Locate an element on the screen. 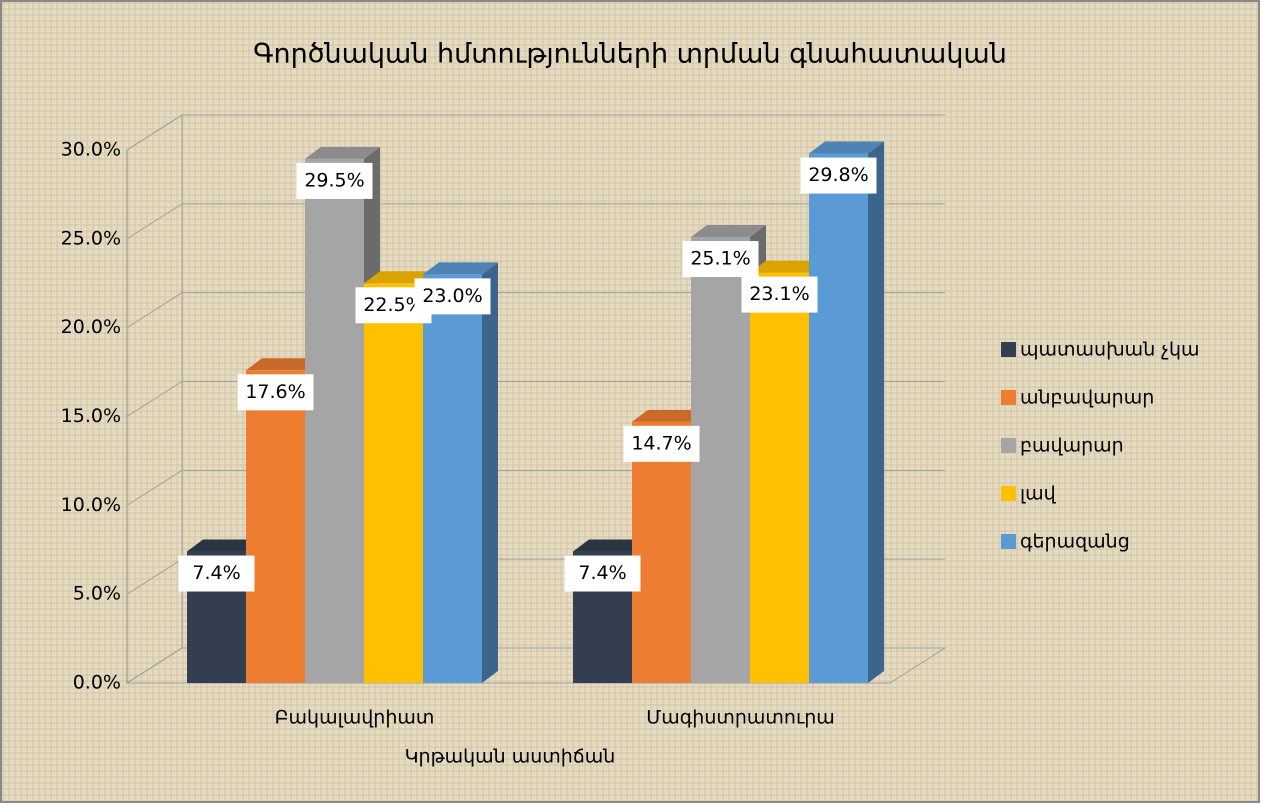 This screenshot has height=805, width=1262. x-axis-label: Կրթական աստիճան is located at coordinates (510, 757).